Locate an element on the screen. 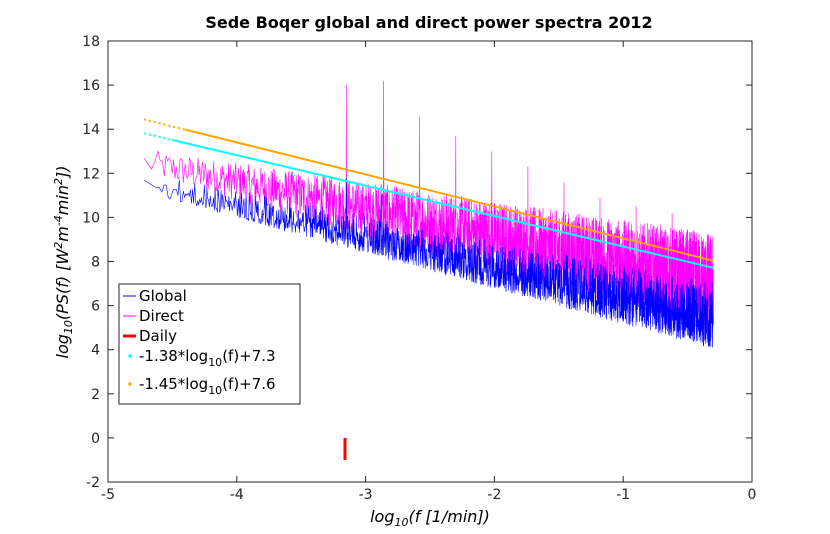 This screenshot has height=534, width=830. y-tick: 0 is located at coordinates (421, 439).